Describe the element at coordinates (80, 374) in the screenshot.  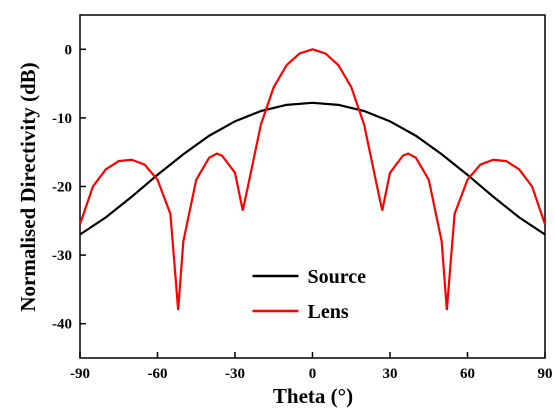
I see `x-tick-label: -90` at that location.